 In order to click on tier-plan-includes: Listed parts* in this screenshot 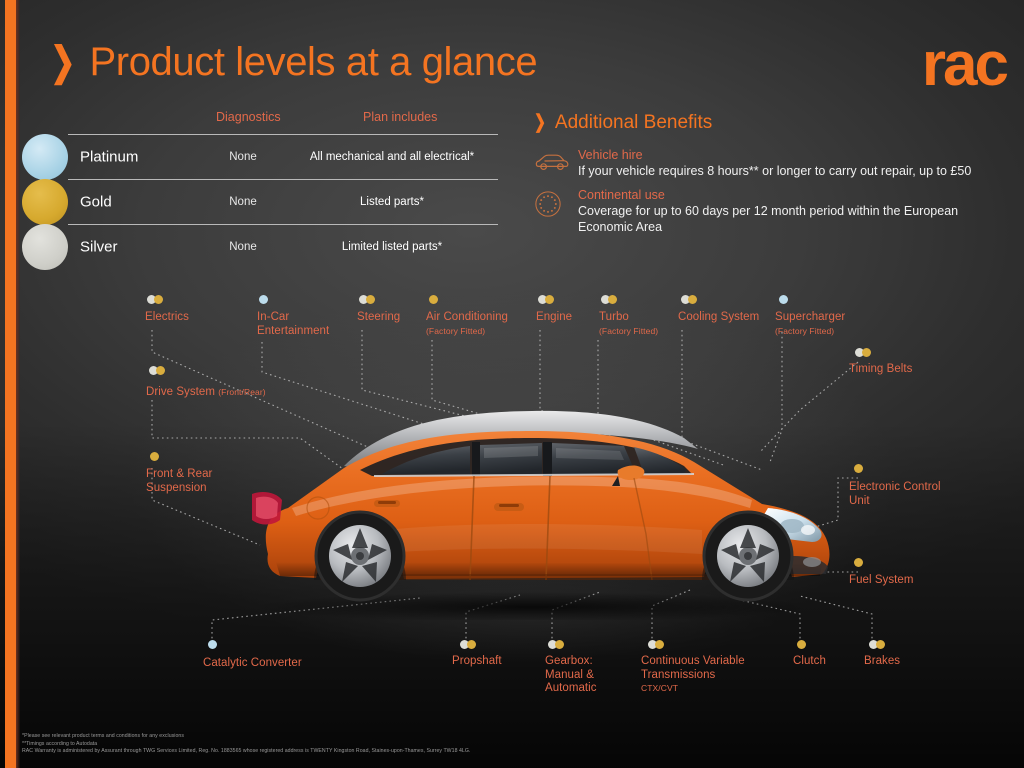, I will do `click(392, 202)`.